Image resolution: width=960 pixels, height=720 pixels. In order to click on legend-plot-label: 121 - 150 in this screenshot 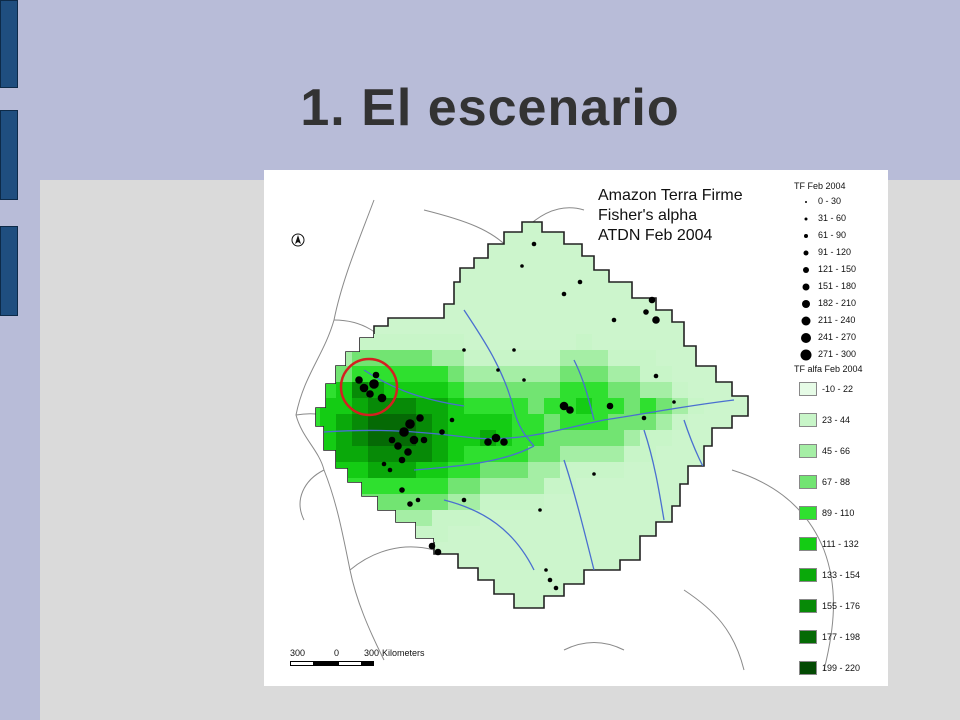, I will do `click(837, 269)`.